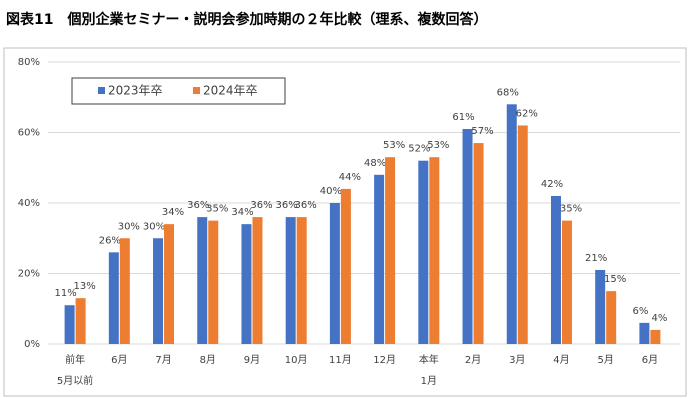  Describe the element at coordinates (208, 360) in the screenshot. I see `x-tick-label: 8月` at that location.